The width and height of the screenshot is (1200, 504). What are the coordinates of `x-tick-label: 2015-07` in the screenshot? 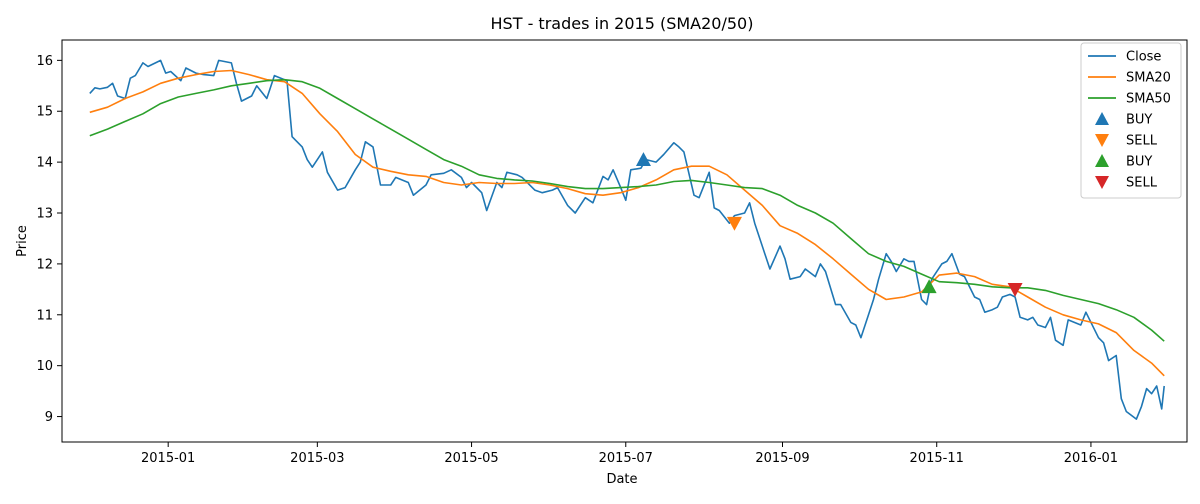 It's located at (626, 458).